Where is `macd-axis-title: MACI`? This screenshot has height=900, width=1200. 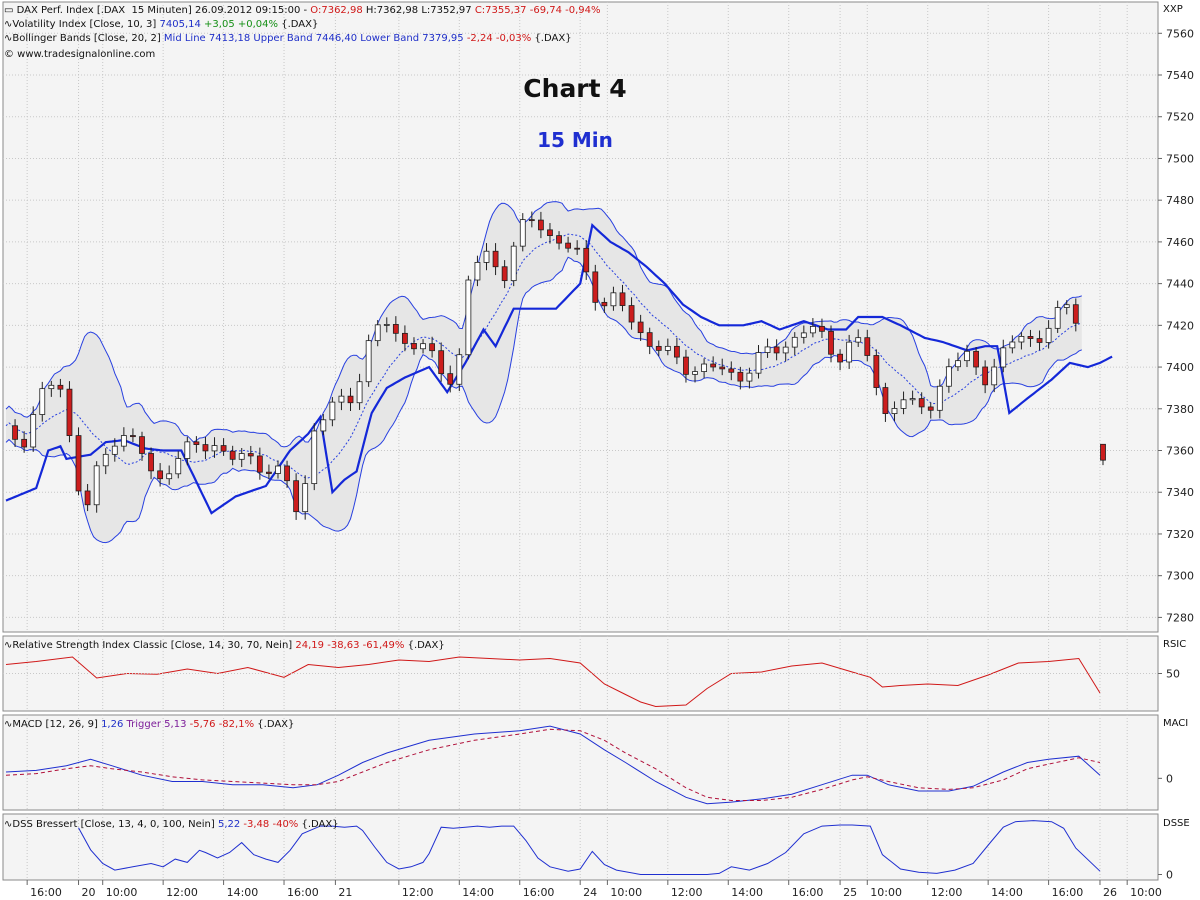
macd-axis-title: MACI is located at coordinates (1176, 723).